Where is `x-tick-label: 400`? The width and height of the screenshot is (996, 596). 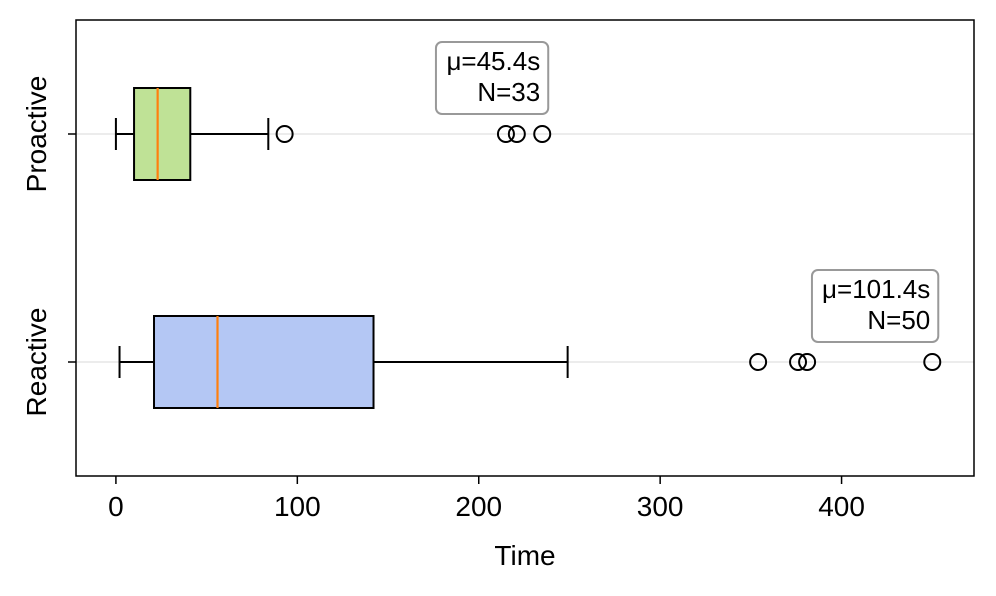 x-tick-label: 400 is located at coordinates (841, 506).